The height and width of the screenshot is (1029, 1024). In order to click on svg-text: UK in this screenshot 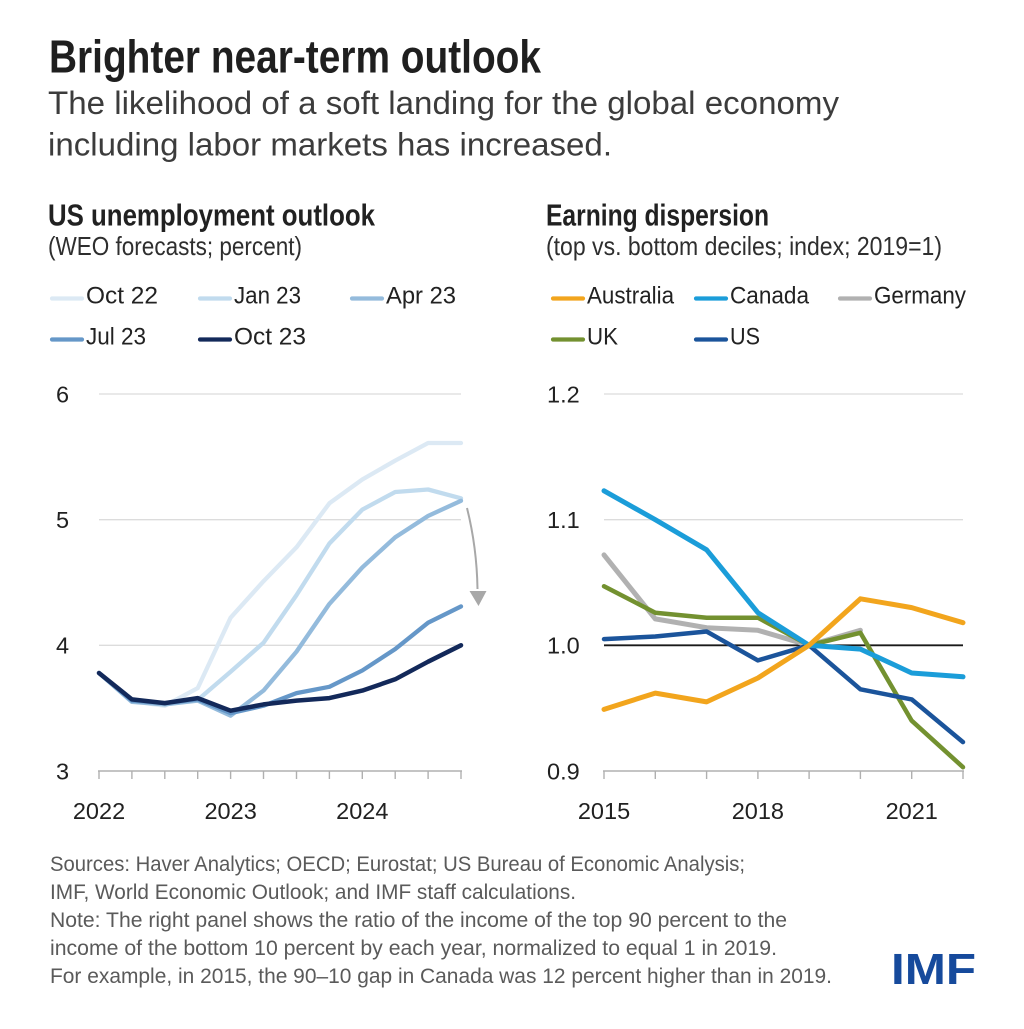, I will do `click(602, 337)`.